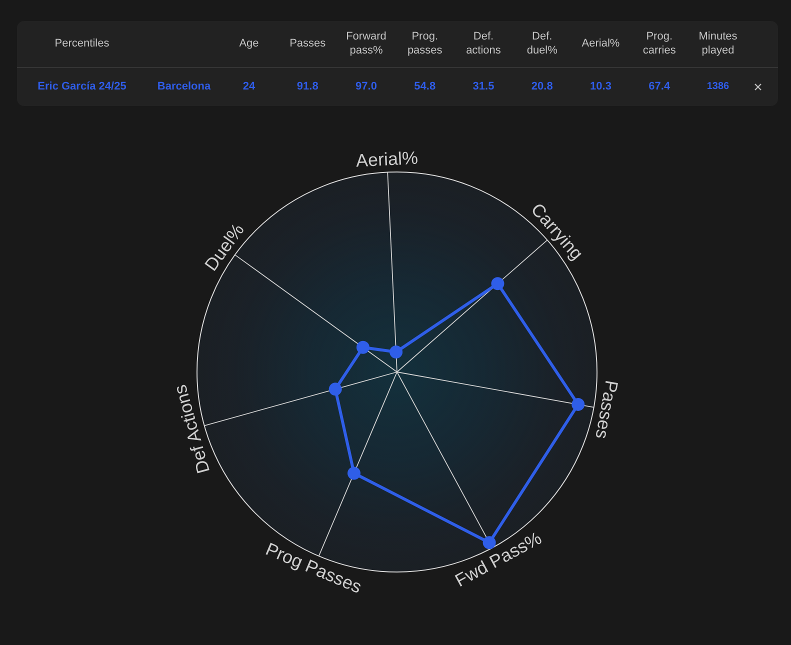  Describe the element at coordinates (484, 43) in the screenshot. I see `category-label: Def. actions` at that location.